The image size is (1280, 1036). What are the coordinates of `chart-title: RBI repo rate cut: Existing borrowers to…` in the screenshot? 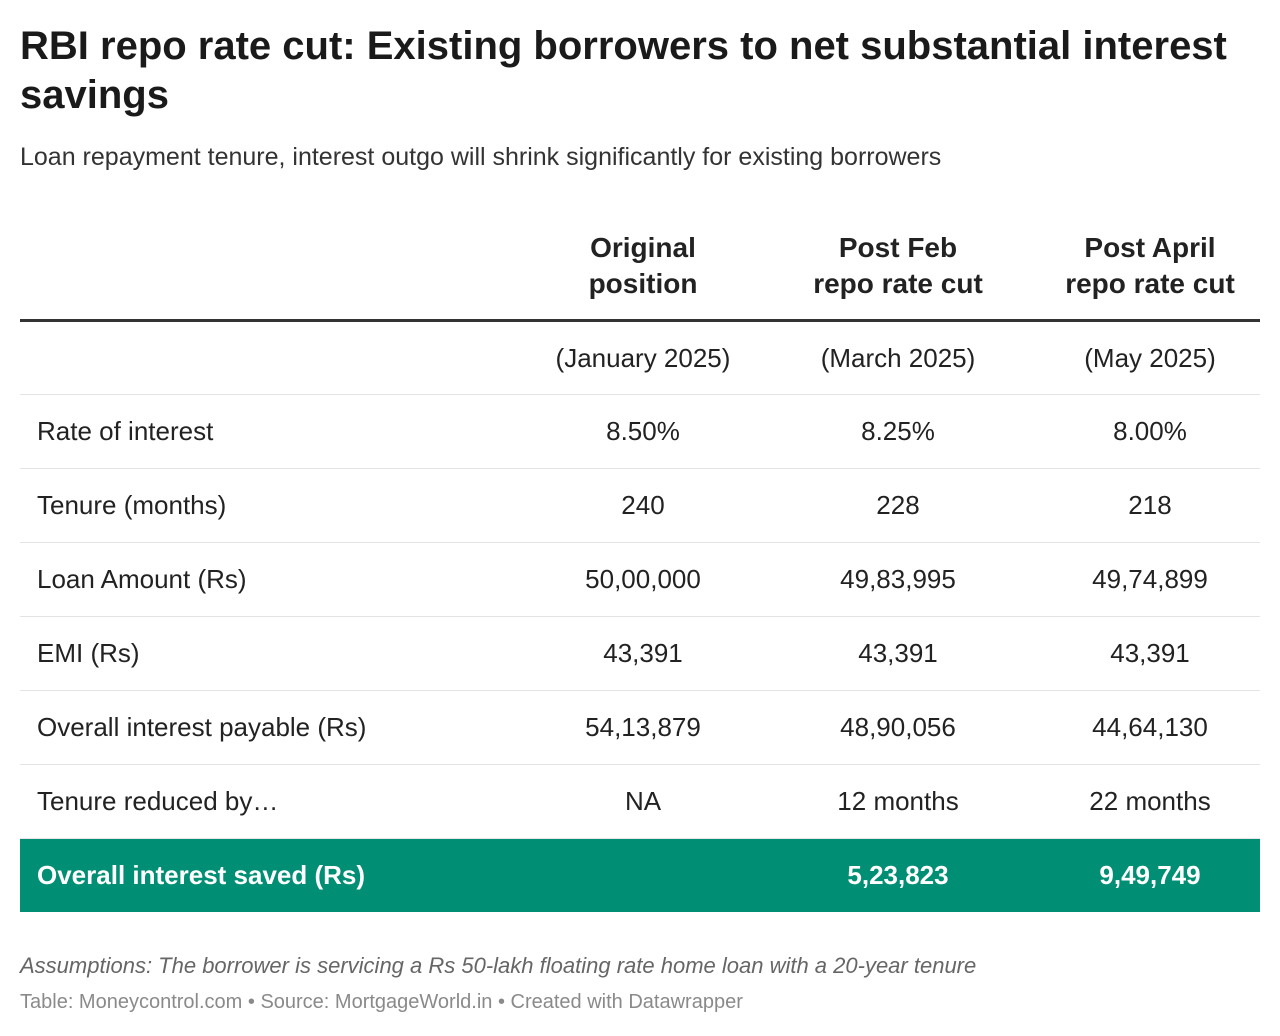 It's located at (623, 70).